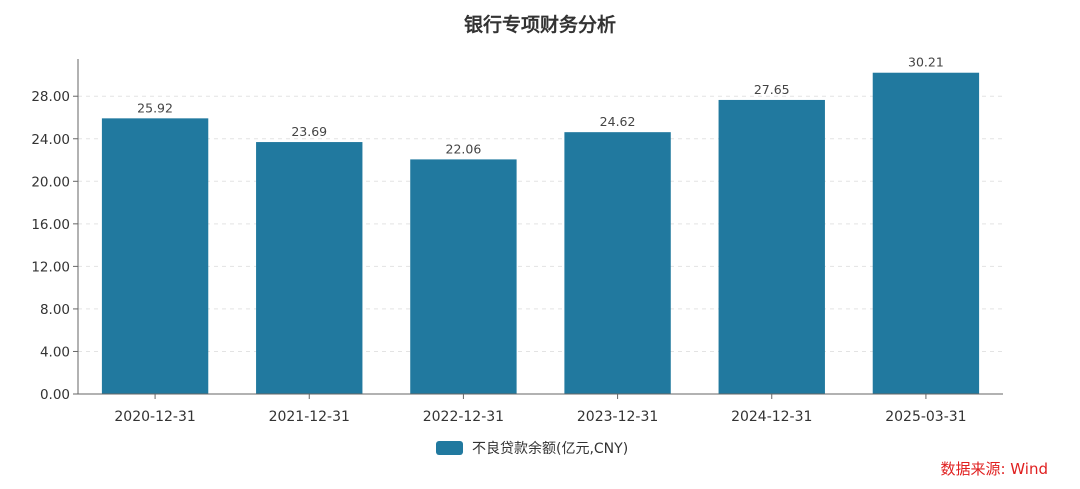  Describe the element at coordinates (464, 148) in the screenshot. I see `data-label: 22.06` at that location.